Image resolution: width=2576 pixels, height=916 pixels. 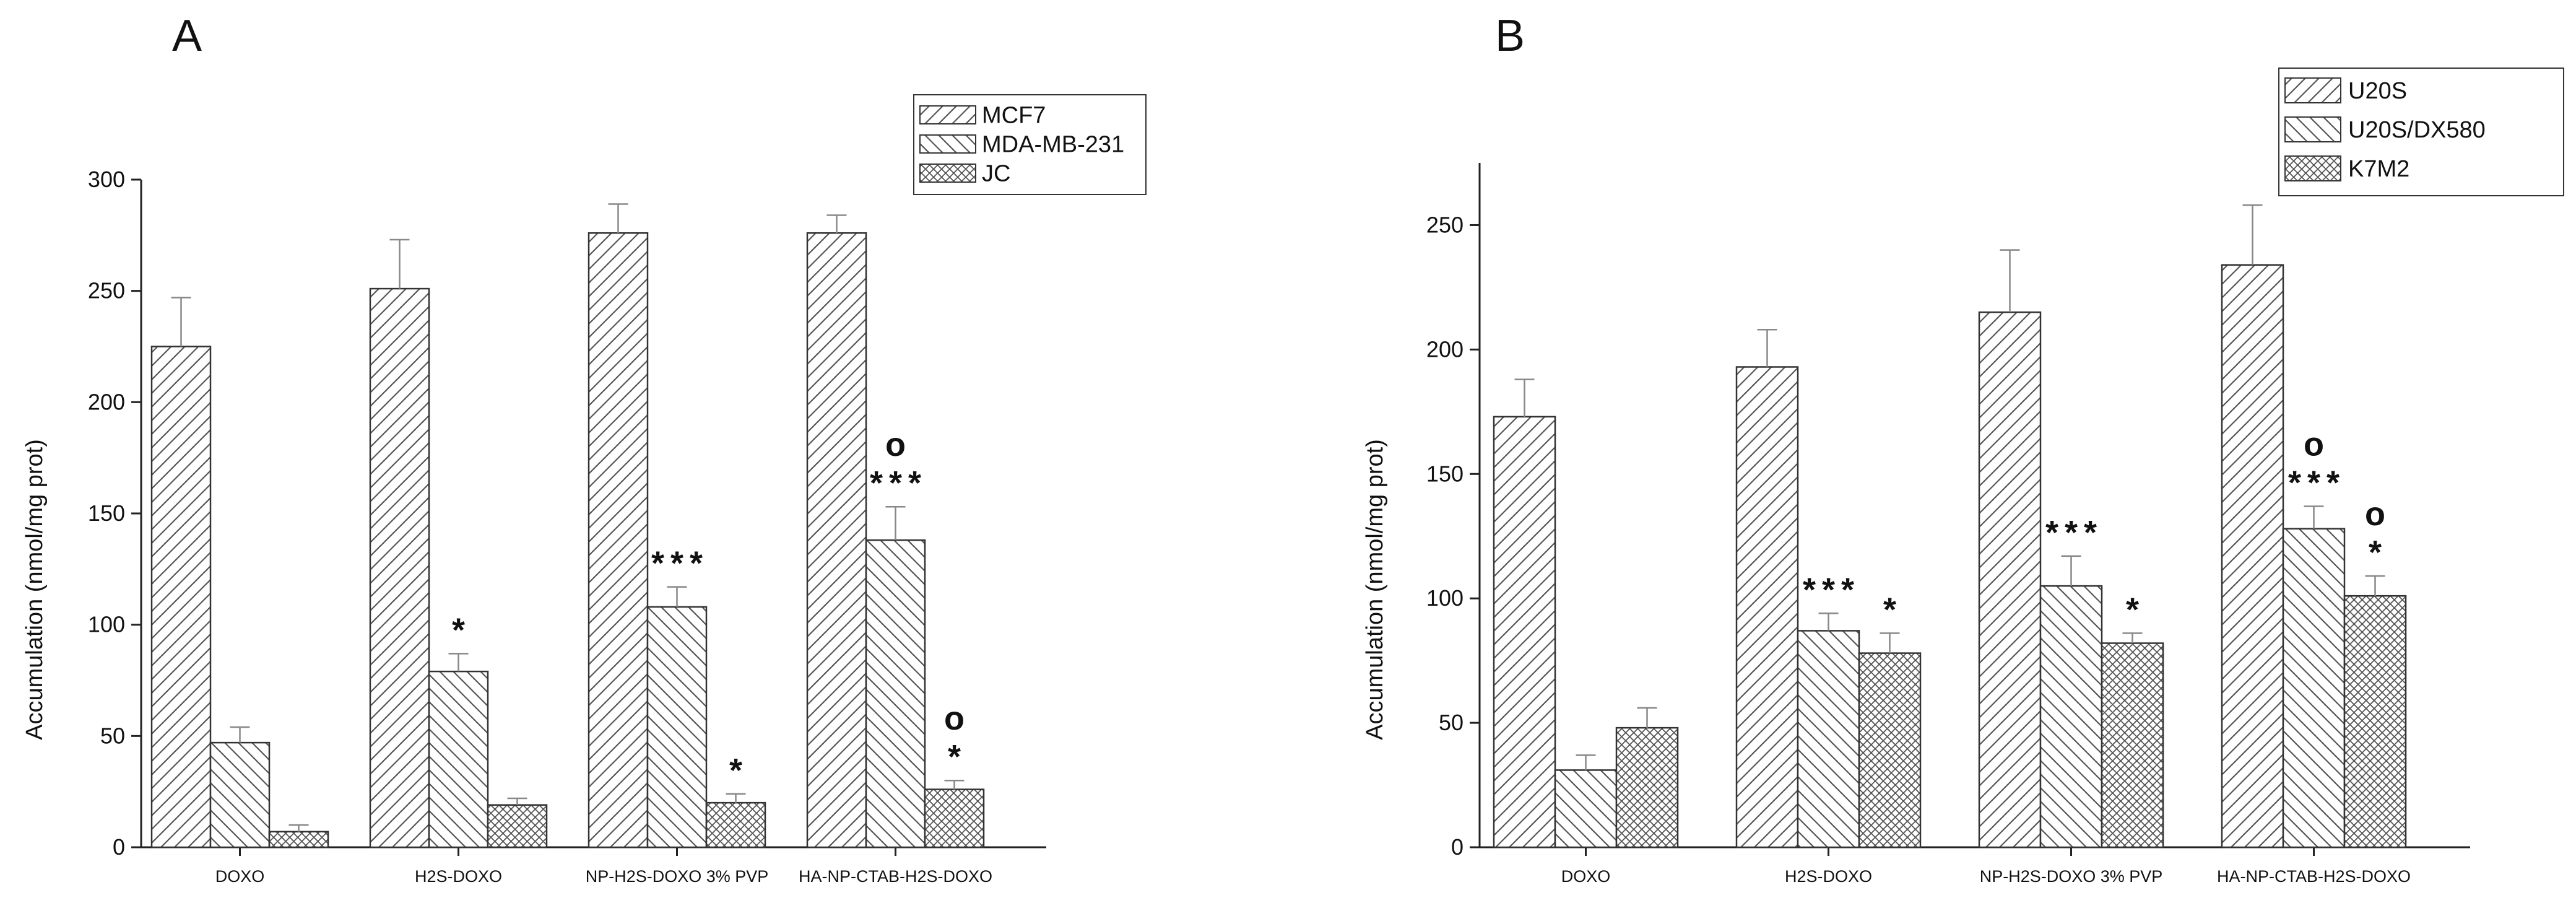 I want to click on panel-b-significance-3-0: *, so click(x=2135, y=609).